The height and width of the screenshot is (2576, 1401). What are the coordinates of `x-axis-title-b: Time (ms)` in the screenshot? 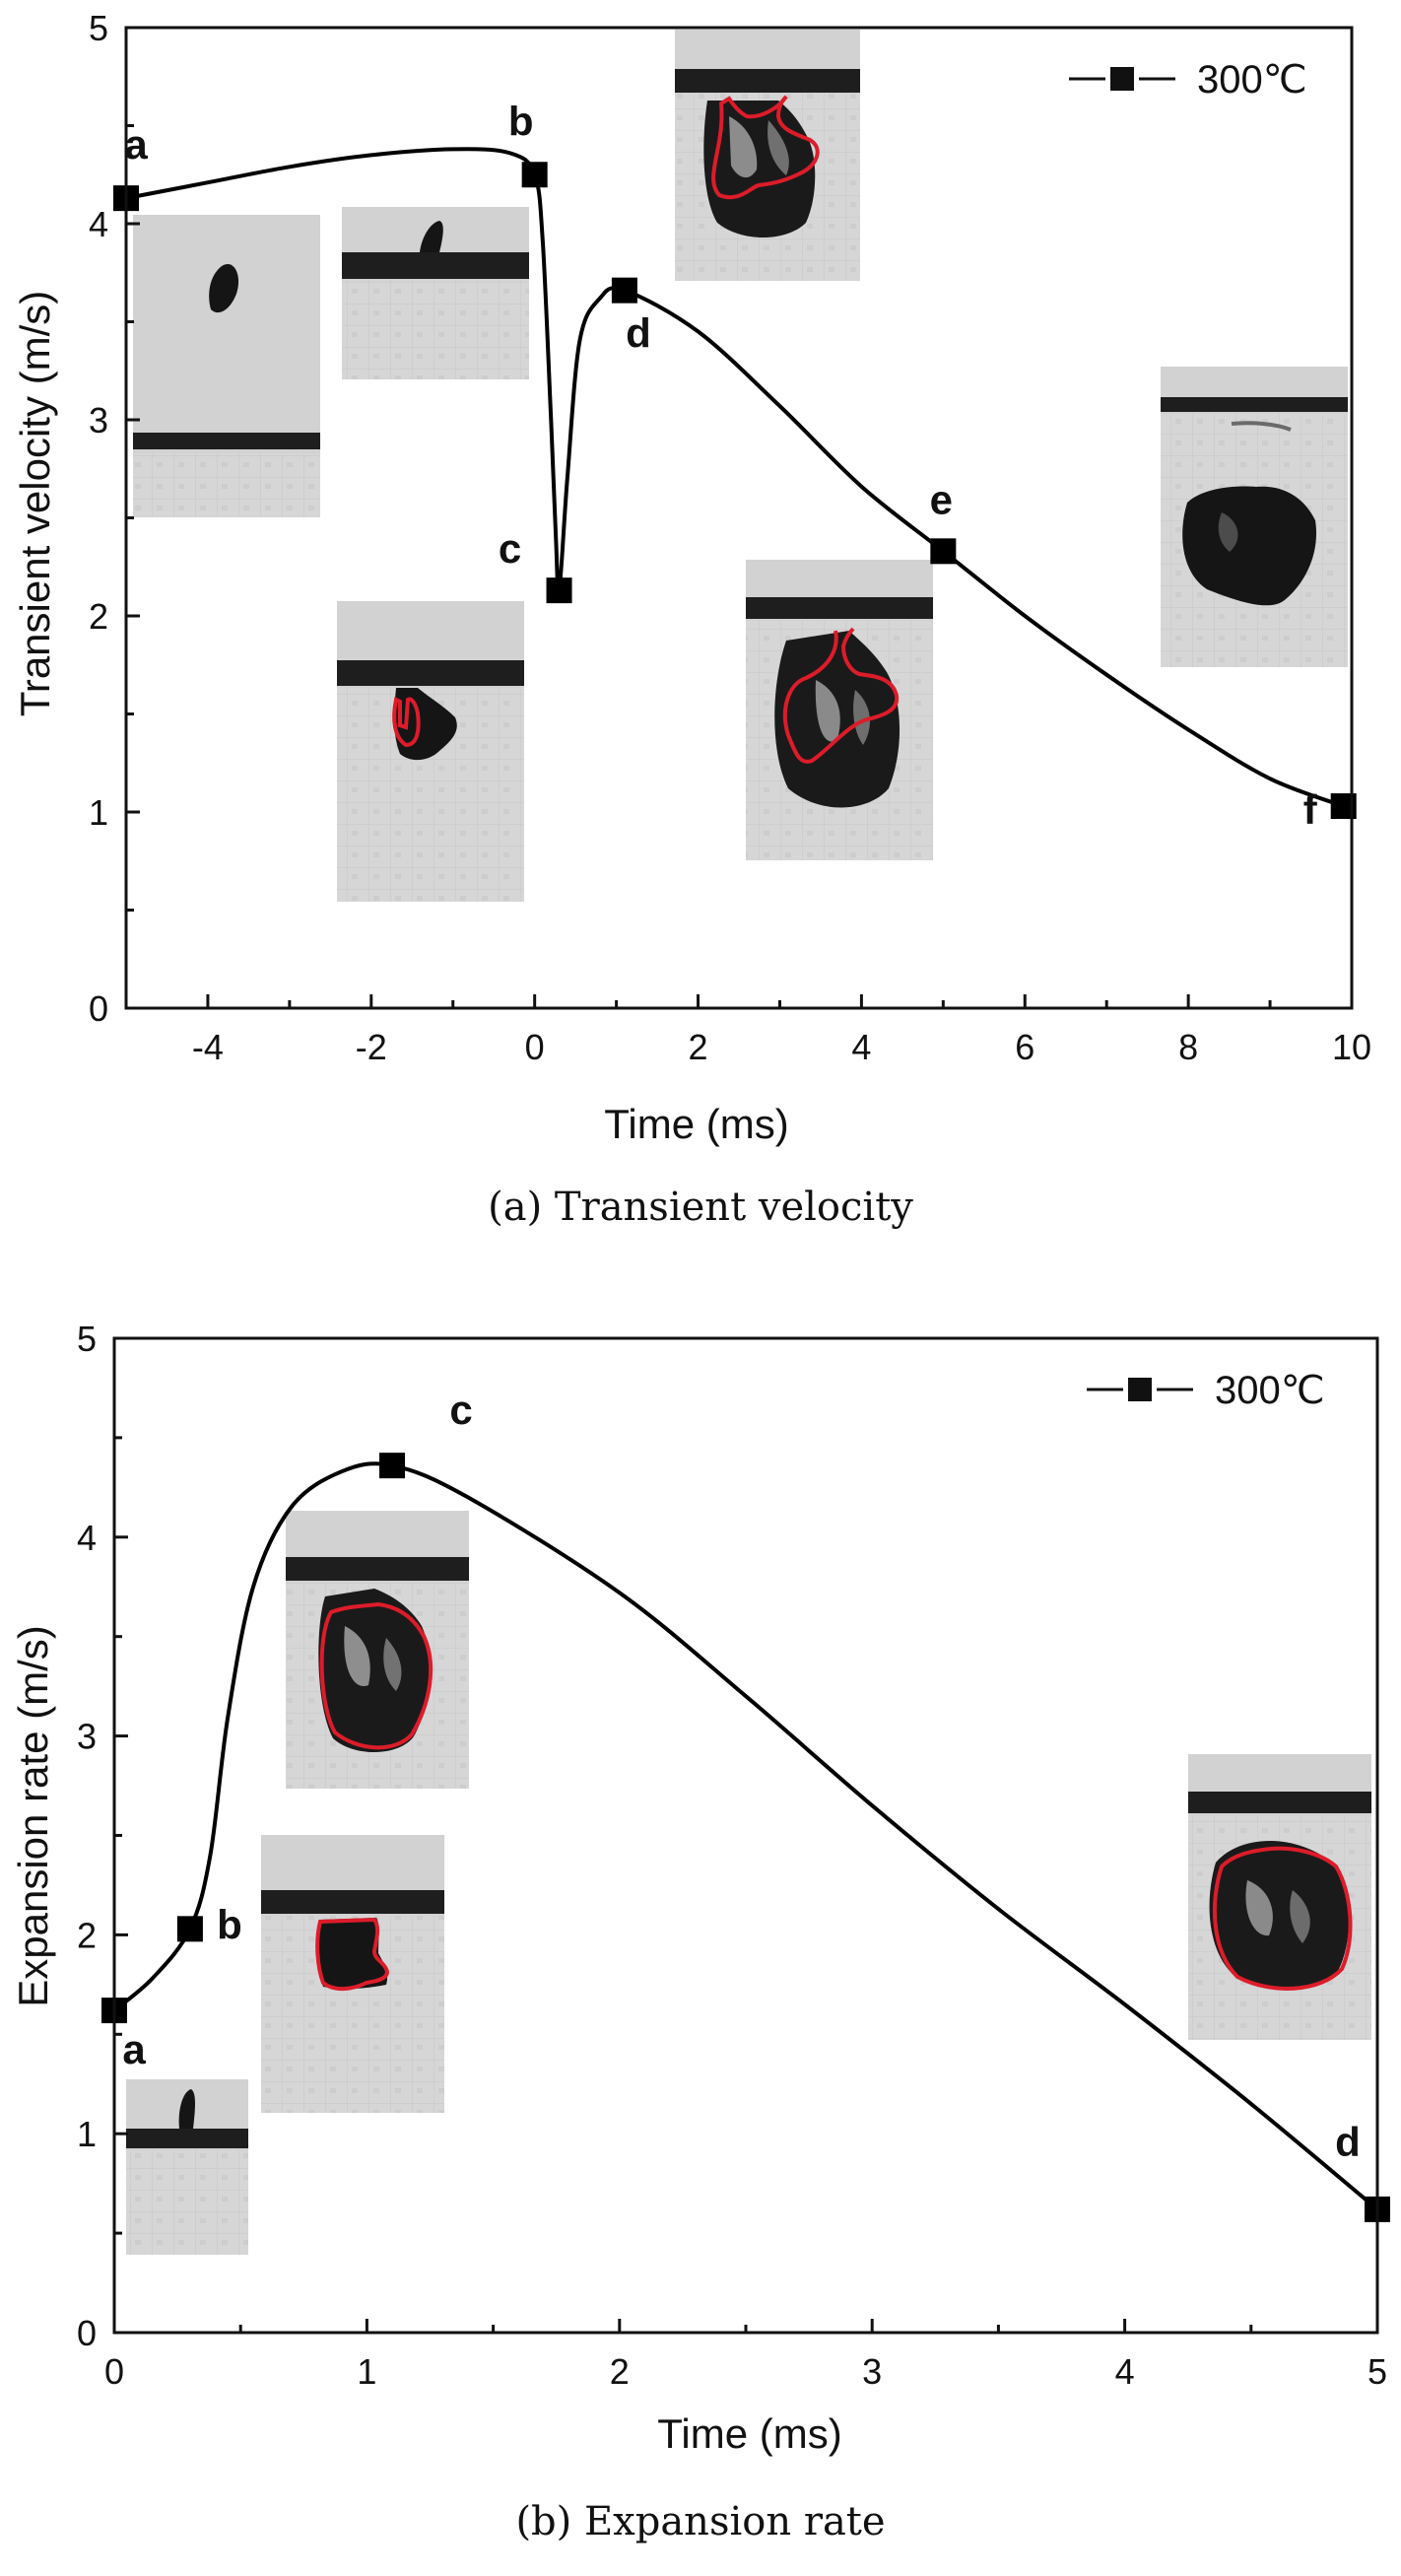 It's located at (749, 2433).